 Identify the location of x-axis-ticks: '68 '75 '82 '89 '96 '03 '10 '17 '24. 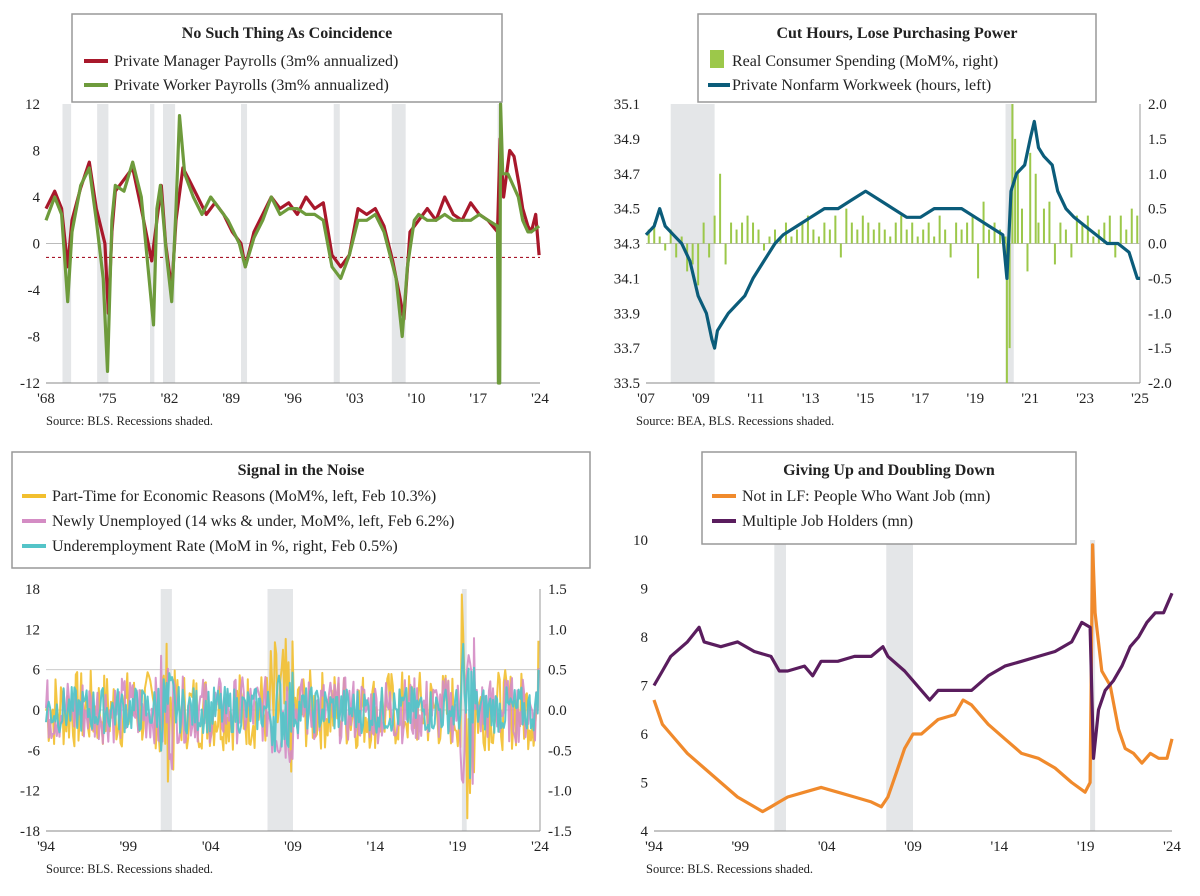
(293, 399).